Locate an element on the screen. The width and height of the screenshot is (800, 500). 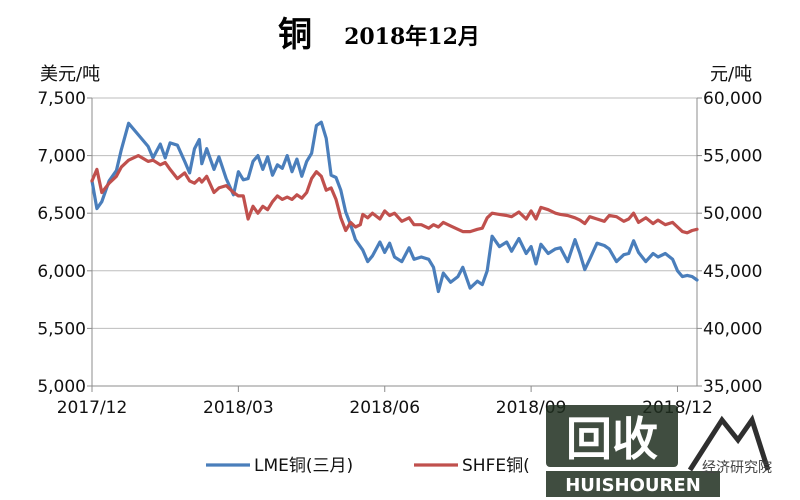
y-left-tick-label: 6,500 is located at coordinates (61, 214).